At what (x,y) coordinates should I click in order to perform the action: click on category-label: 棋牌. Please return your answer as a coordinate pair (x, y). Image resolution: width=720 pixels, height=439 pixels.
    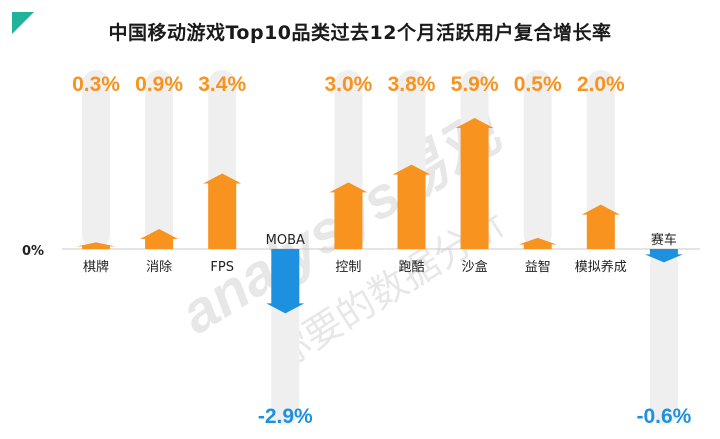
    Looking at the image, I should click on (96, 267).